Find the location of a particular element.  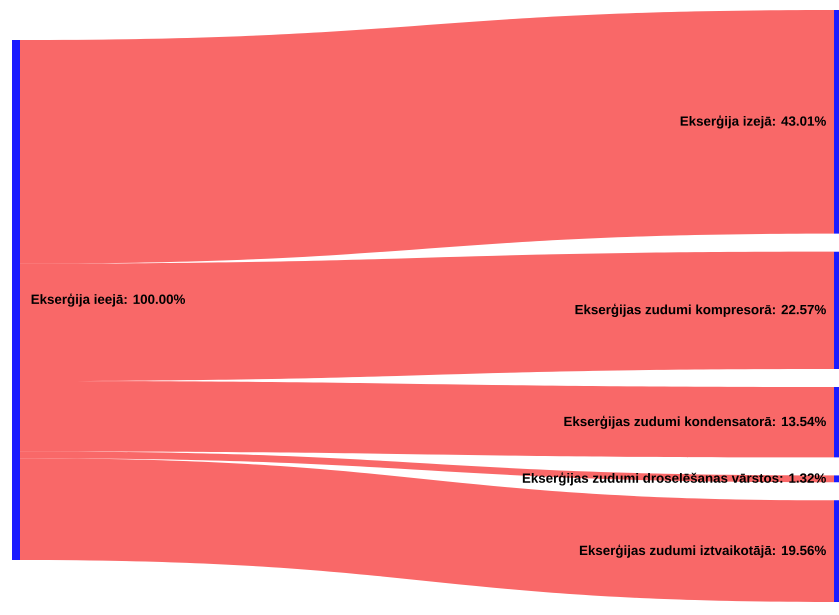

data-label: : 1.32% is located at coordinates (803, 478).